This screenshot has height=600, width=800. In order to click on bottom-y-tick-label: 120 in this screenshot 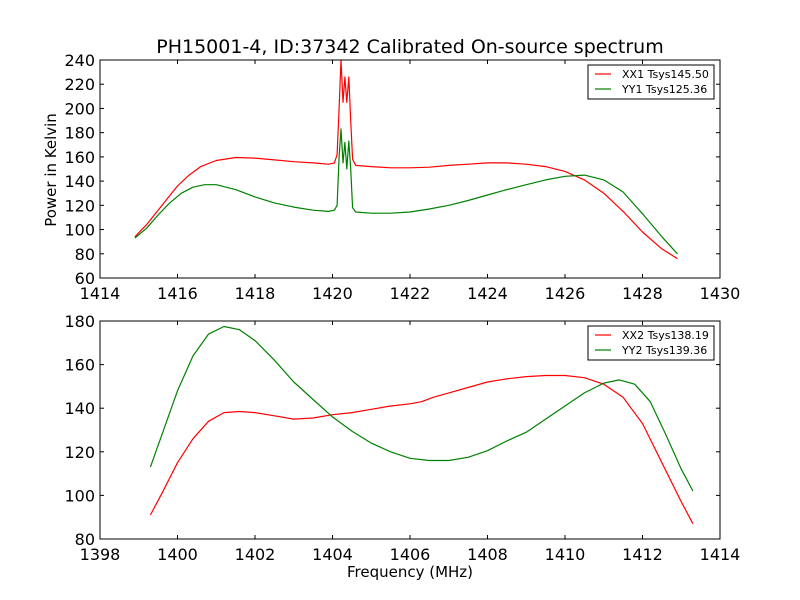, I will do `click(79, 452)`.